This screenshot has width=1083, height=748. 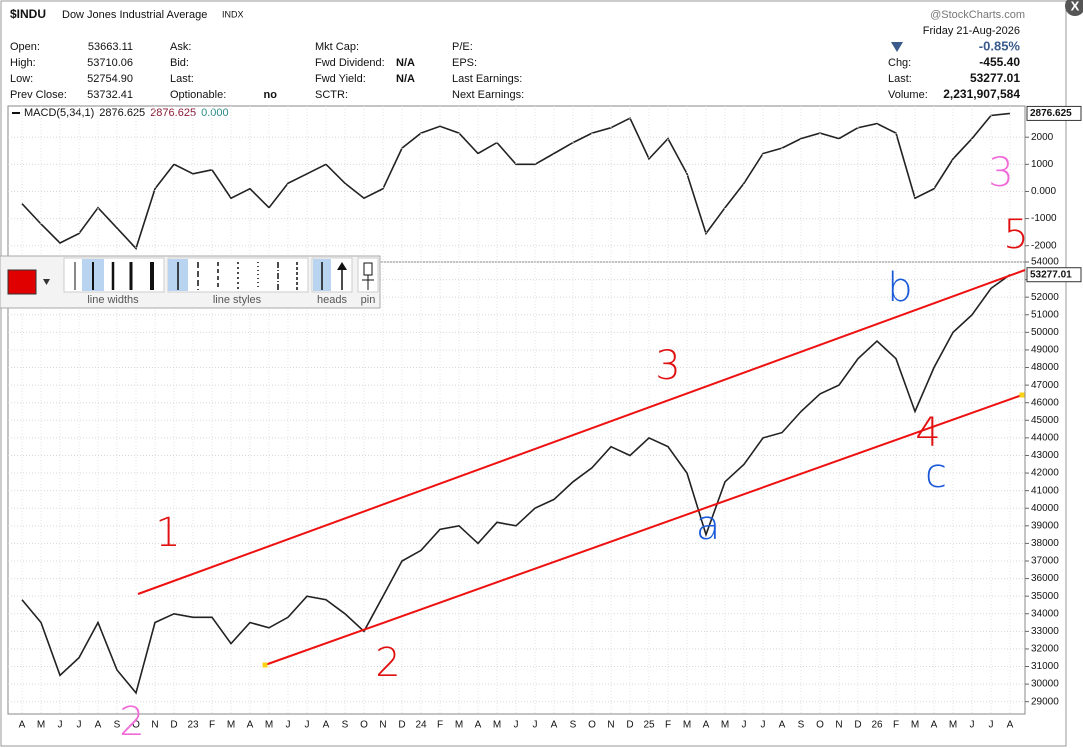 I want to click on y-tick-label: 50000, so click(x=1045, y=332).